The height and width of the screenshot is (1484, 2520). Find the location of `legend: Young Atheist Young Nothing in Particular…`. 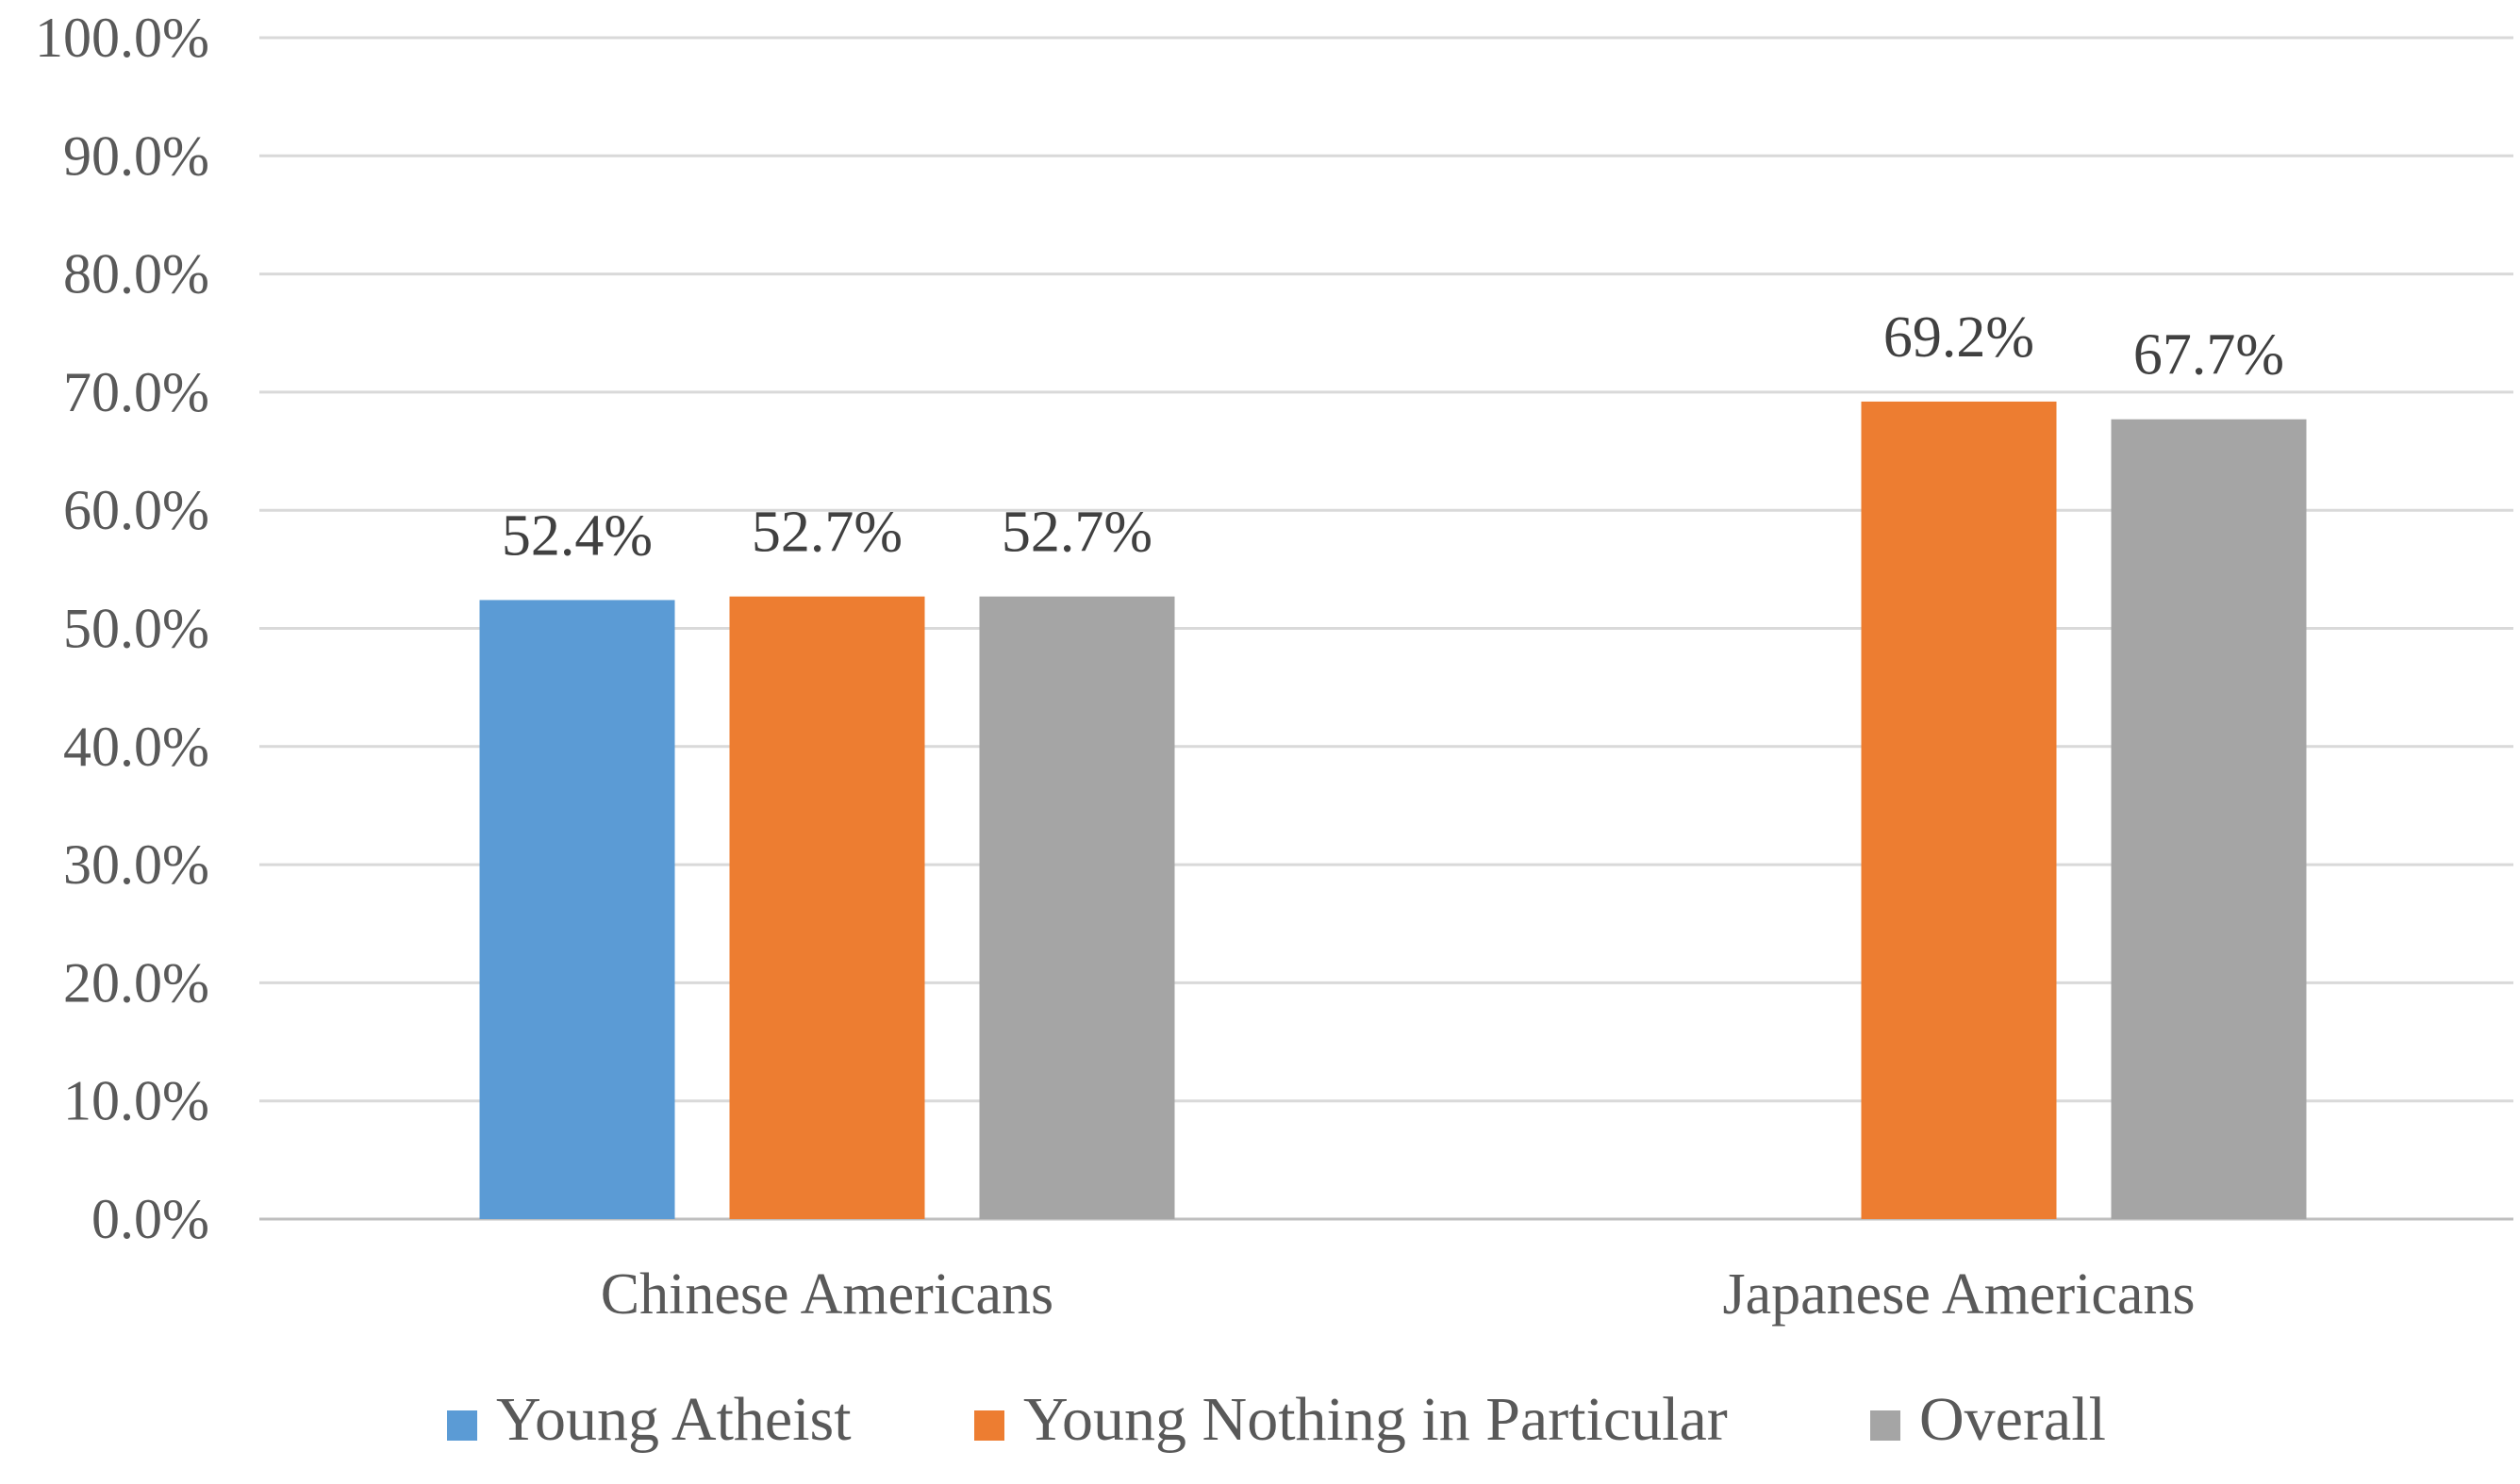

legend: Young Atheist Young Nothing in Particular… is located at coordinates (1277, 1419).